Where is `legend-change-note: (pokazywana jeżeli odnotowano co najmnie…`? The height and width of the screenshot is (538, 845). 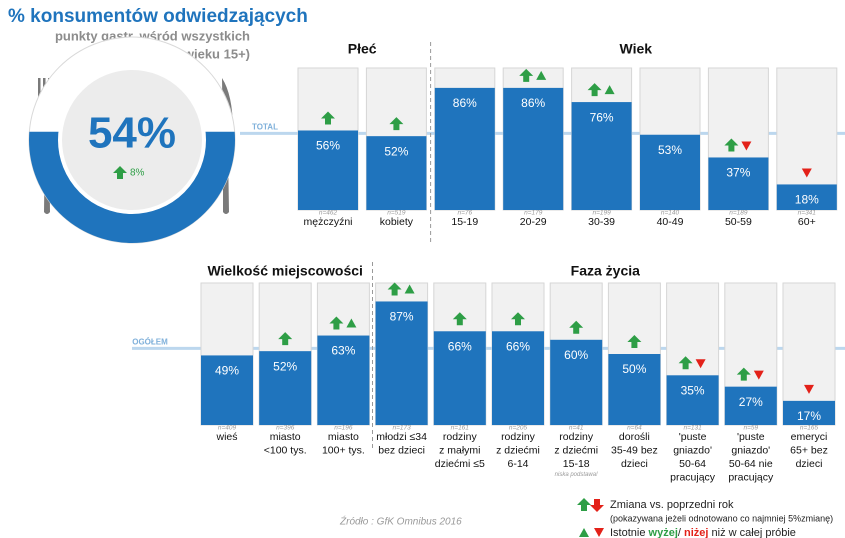 legend-change-note: (pokazywana jeżeli odnotowano co najmnie… is located at coordinates (721, 518).